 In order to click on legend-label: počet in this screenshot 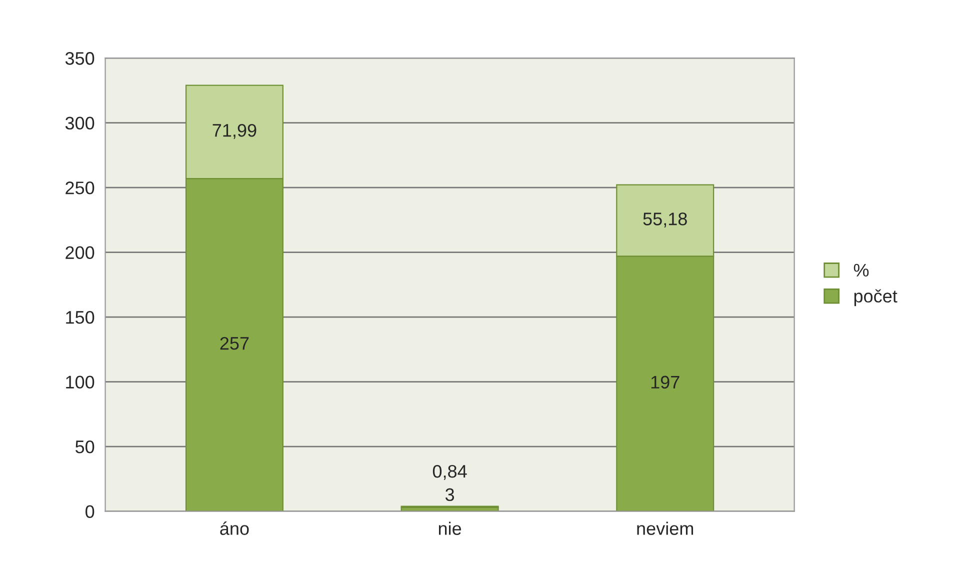, I will do `click(876, 297)`.